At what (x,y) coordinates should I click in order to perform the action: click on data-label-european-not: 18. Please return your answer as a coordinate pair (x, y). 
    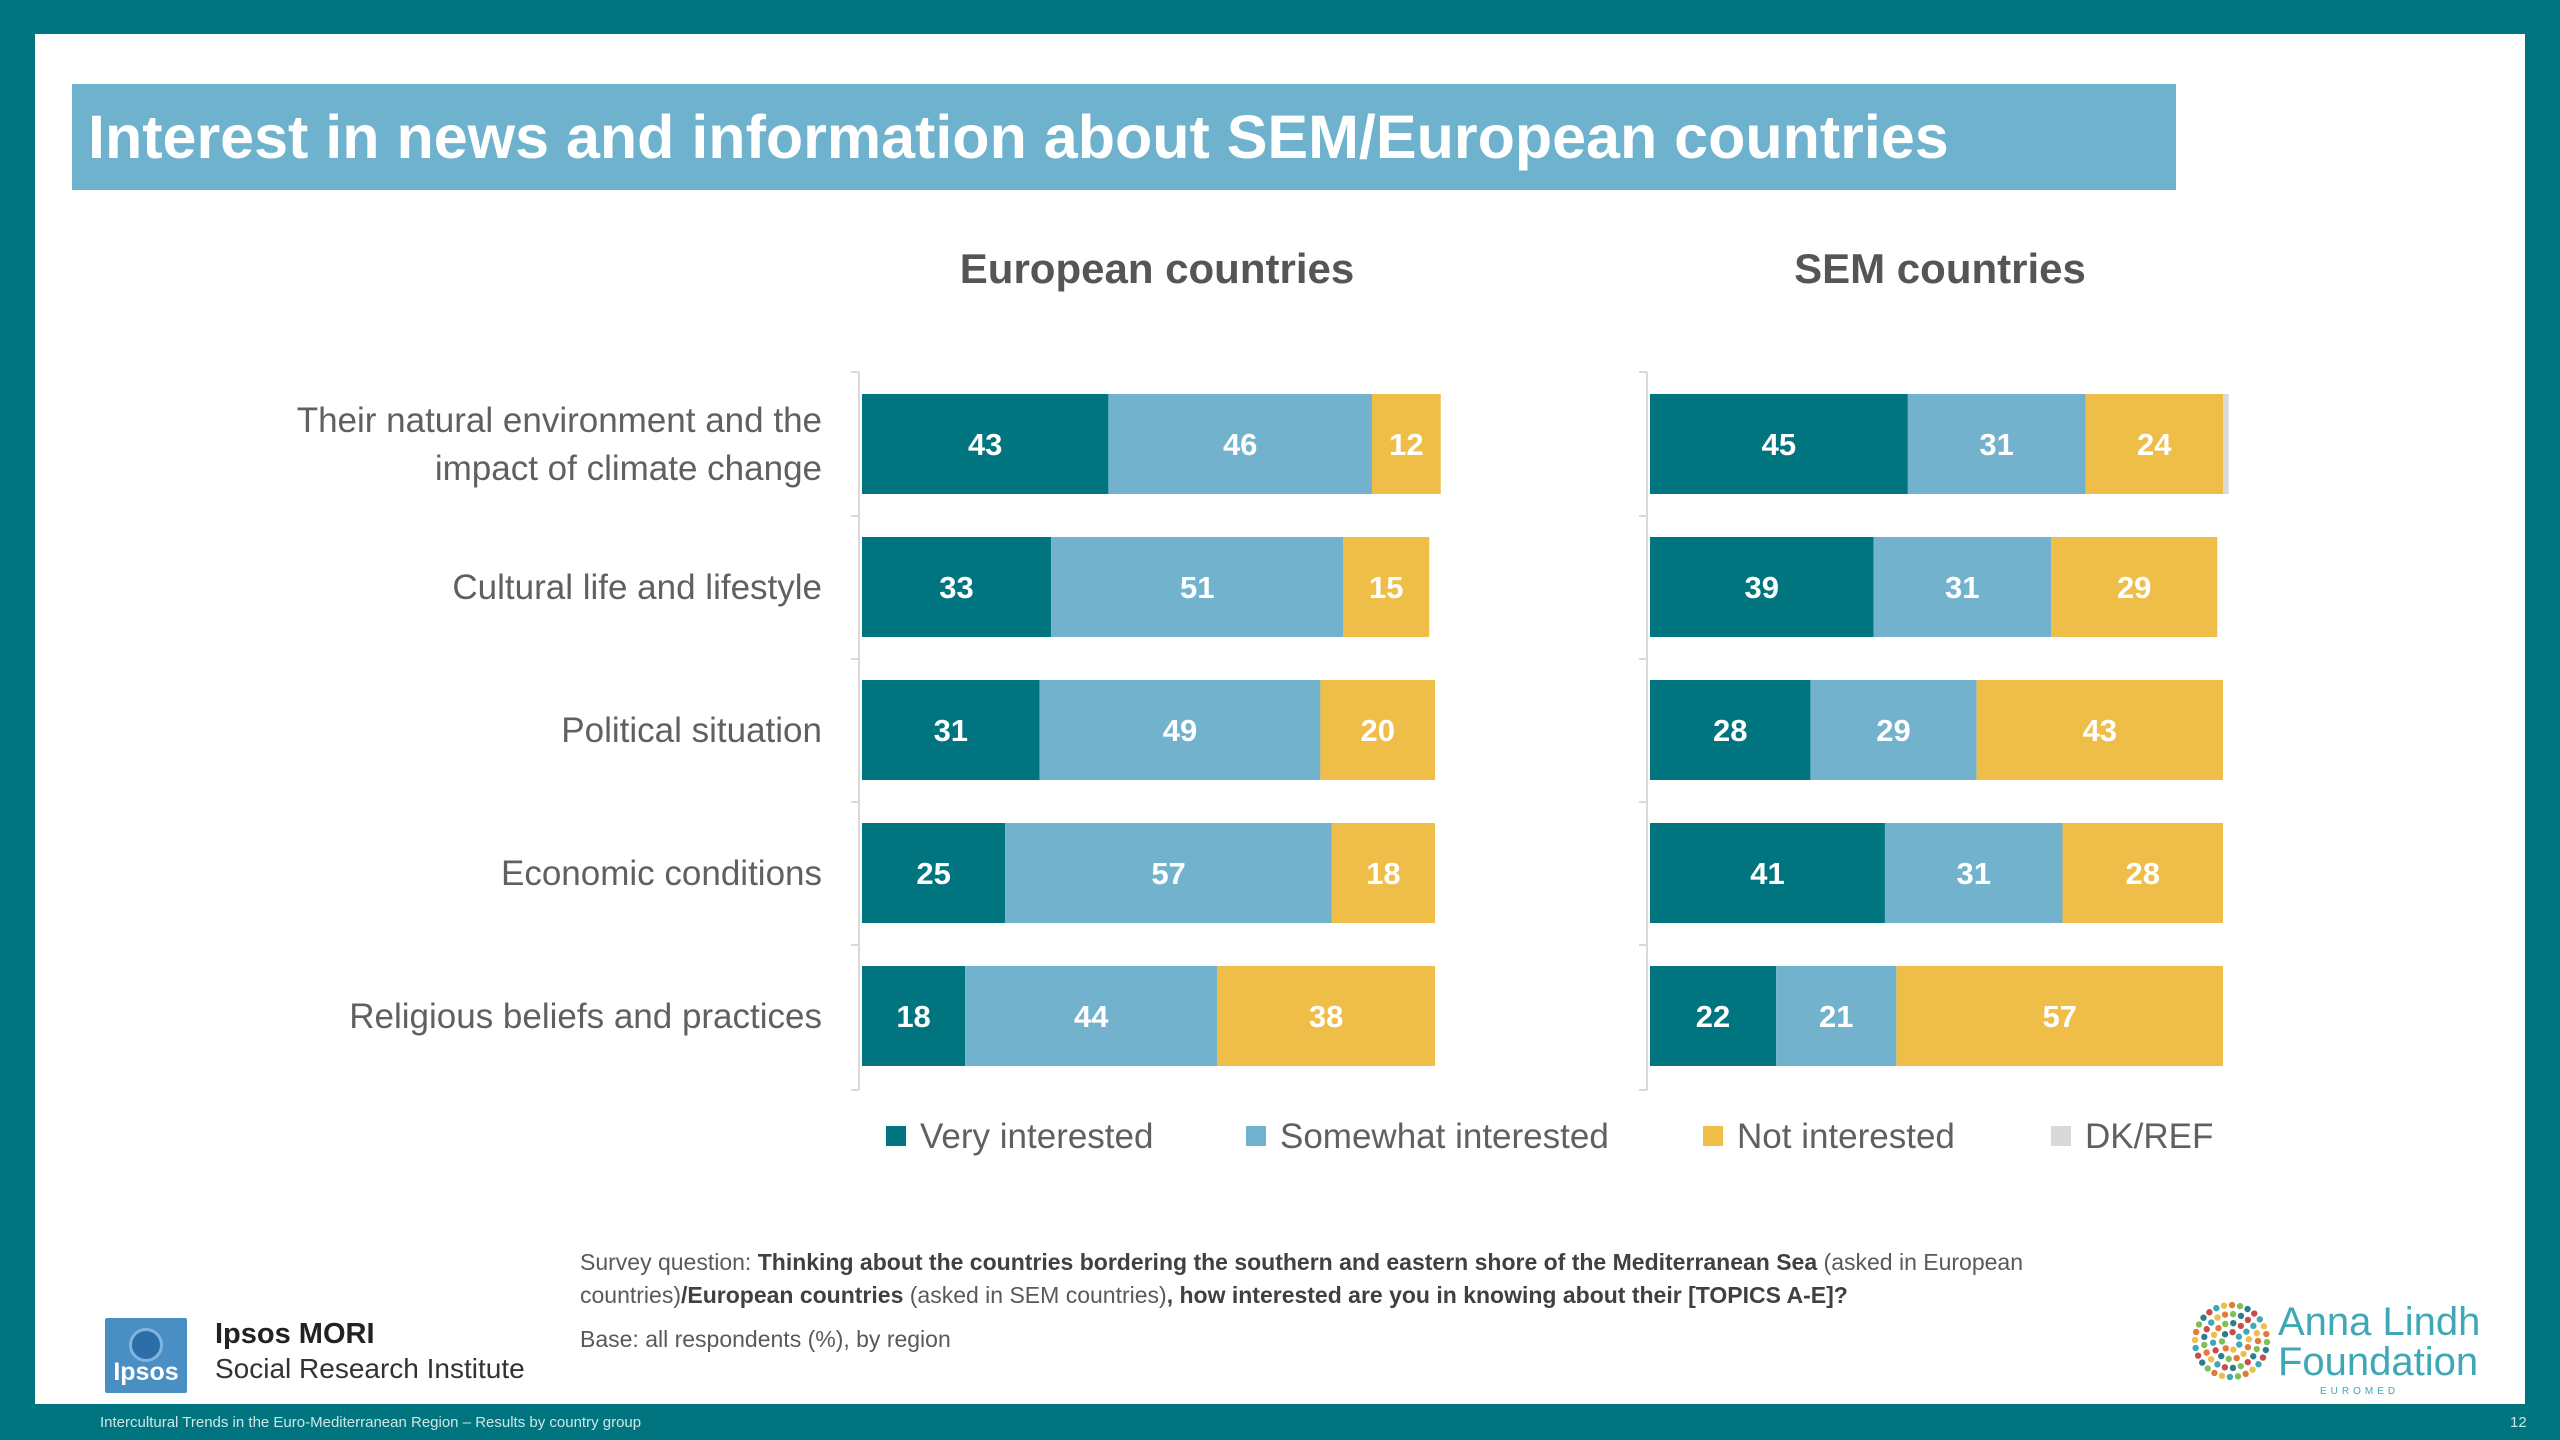
    Looking at the image, I should click on (1383, 873).